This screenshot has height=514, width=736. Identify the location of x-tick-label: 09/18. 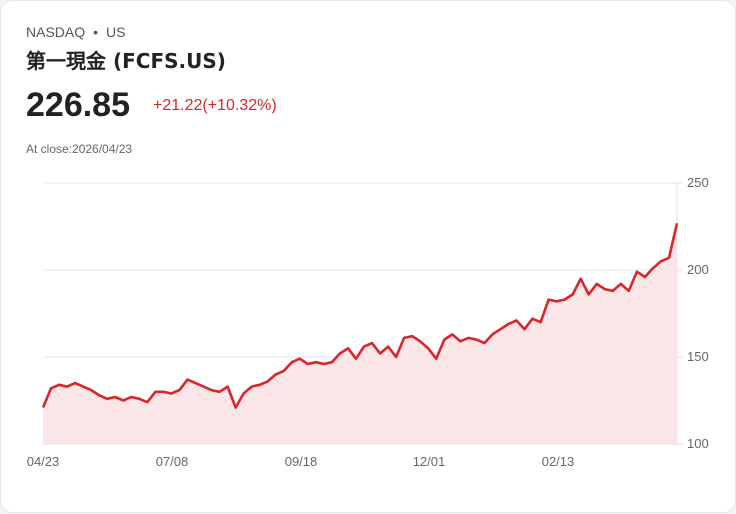
(301, 461).